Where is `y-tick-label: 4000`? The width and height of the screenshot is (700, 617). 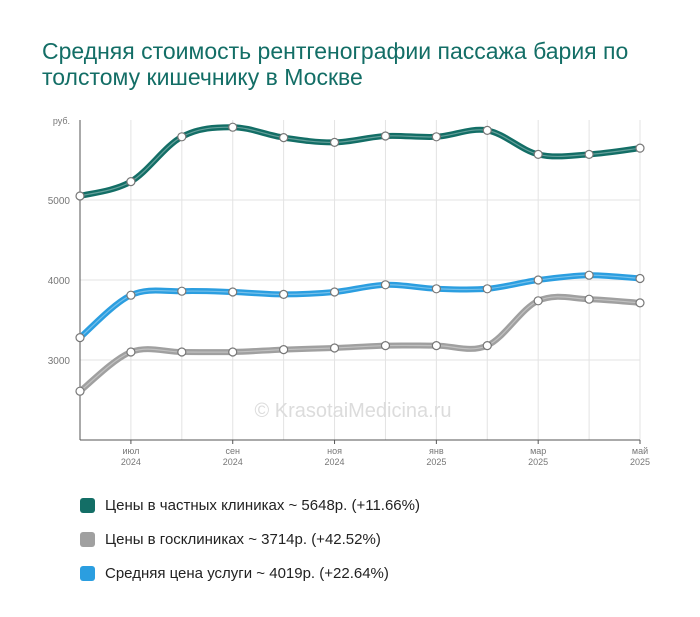 y-tick-label: 4000 is located at coordinates (59, 281).